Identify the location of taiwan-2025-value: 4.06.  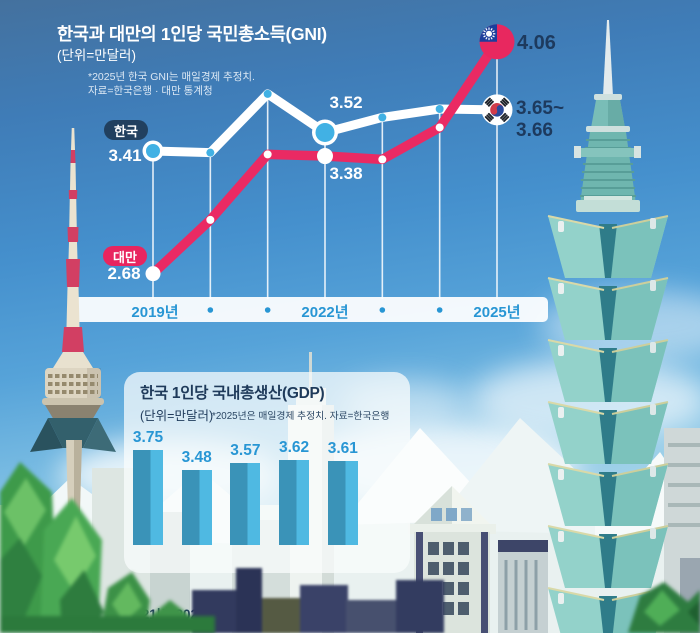
(536, 43).